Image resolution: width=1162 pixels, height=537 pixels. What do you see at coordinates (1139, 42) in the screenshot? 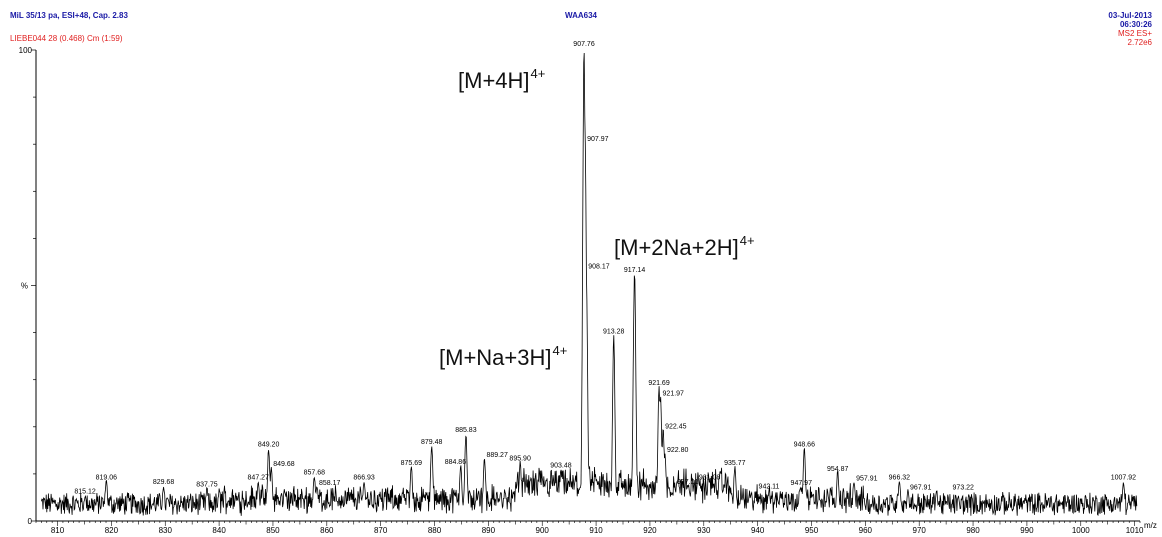
I see `base-peak-intensity: 2.72e6` at bounding box center [1139, 42].